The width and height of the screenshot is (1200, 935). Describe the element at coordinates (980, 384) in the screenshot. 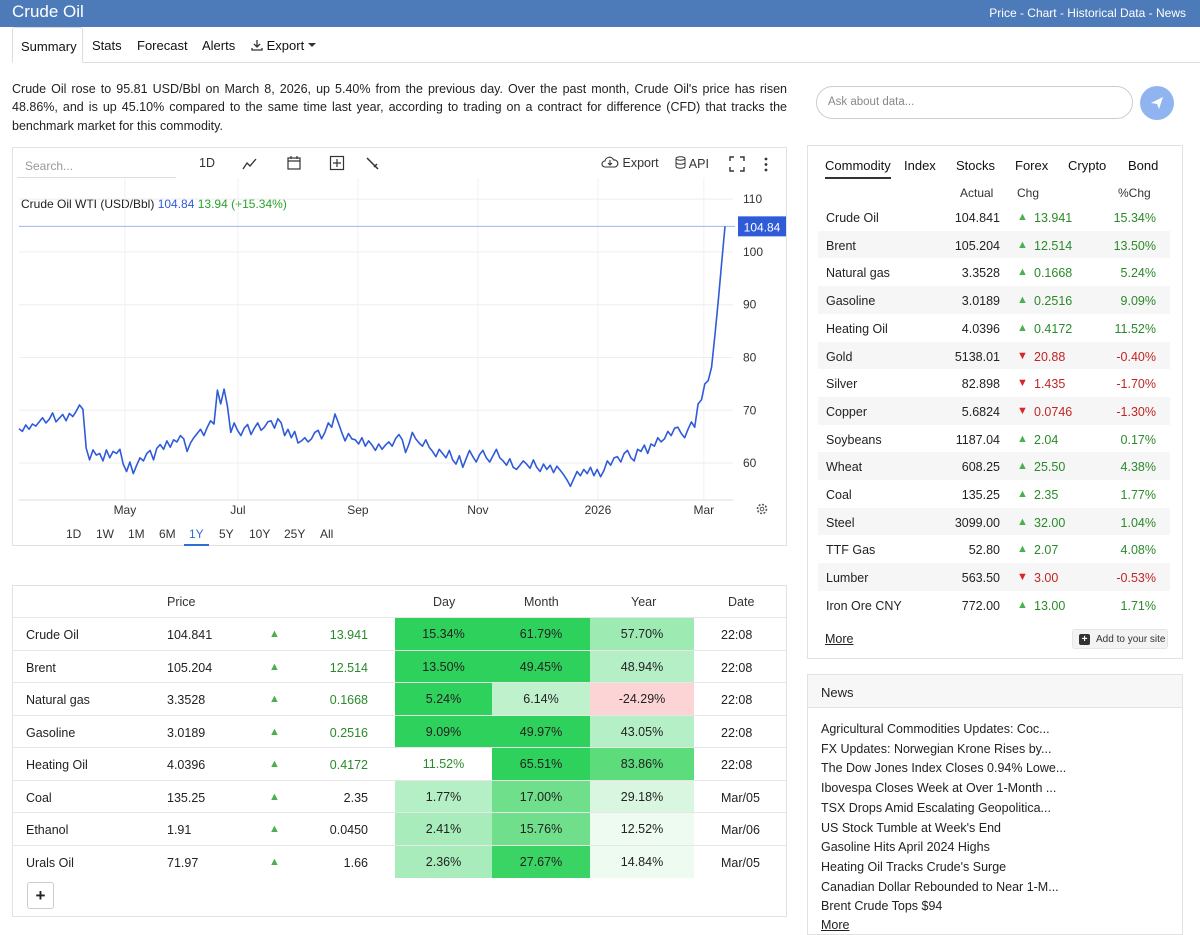

I see `market-actual: 82.898` at that location.